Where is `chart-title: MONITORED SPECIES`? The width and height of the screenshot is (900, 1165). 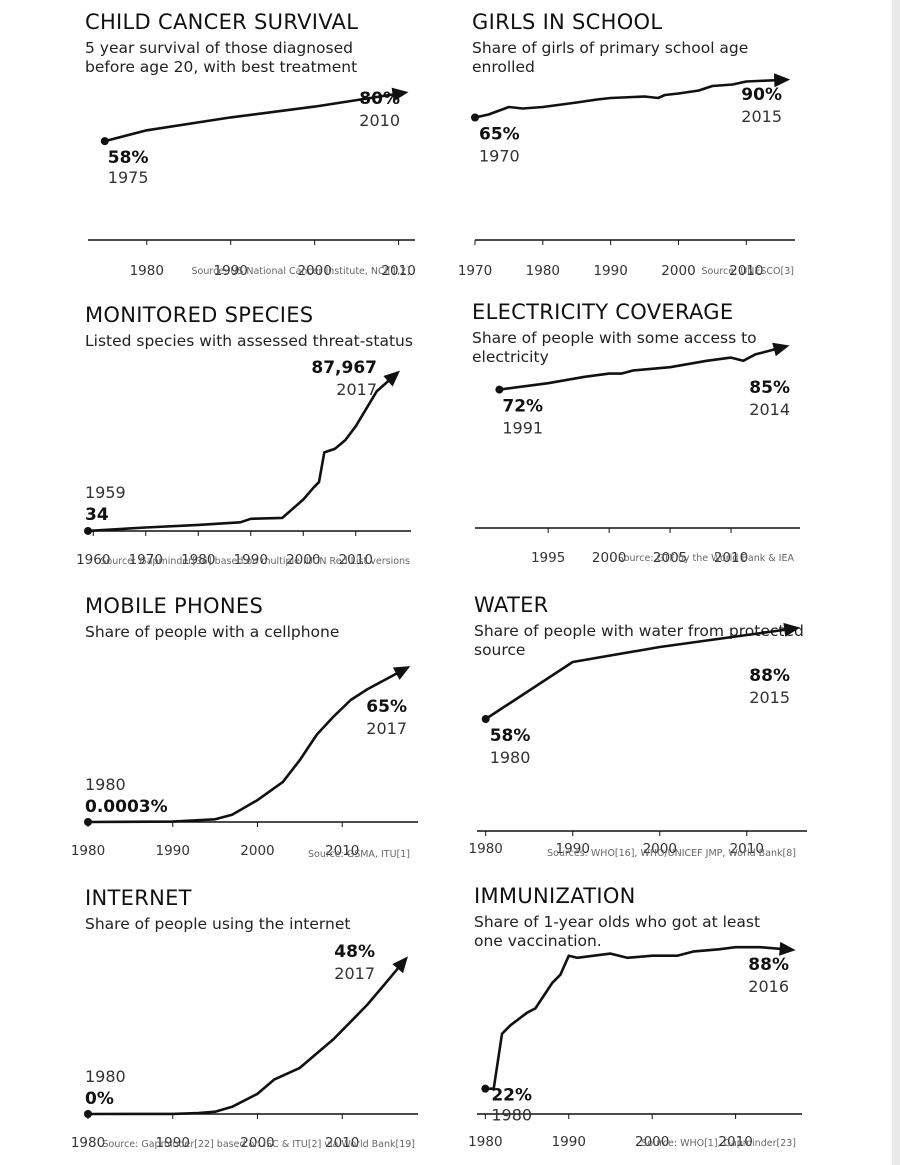
chart-title: MONITORED SPECIES is located at coordinates (199, 315).